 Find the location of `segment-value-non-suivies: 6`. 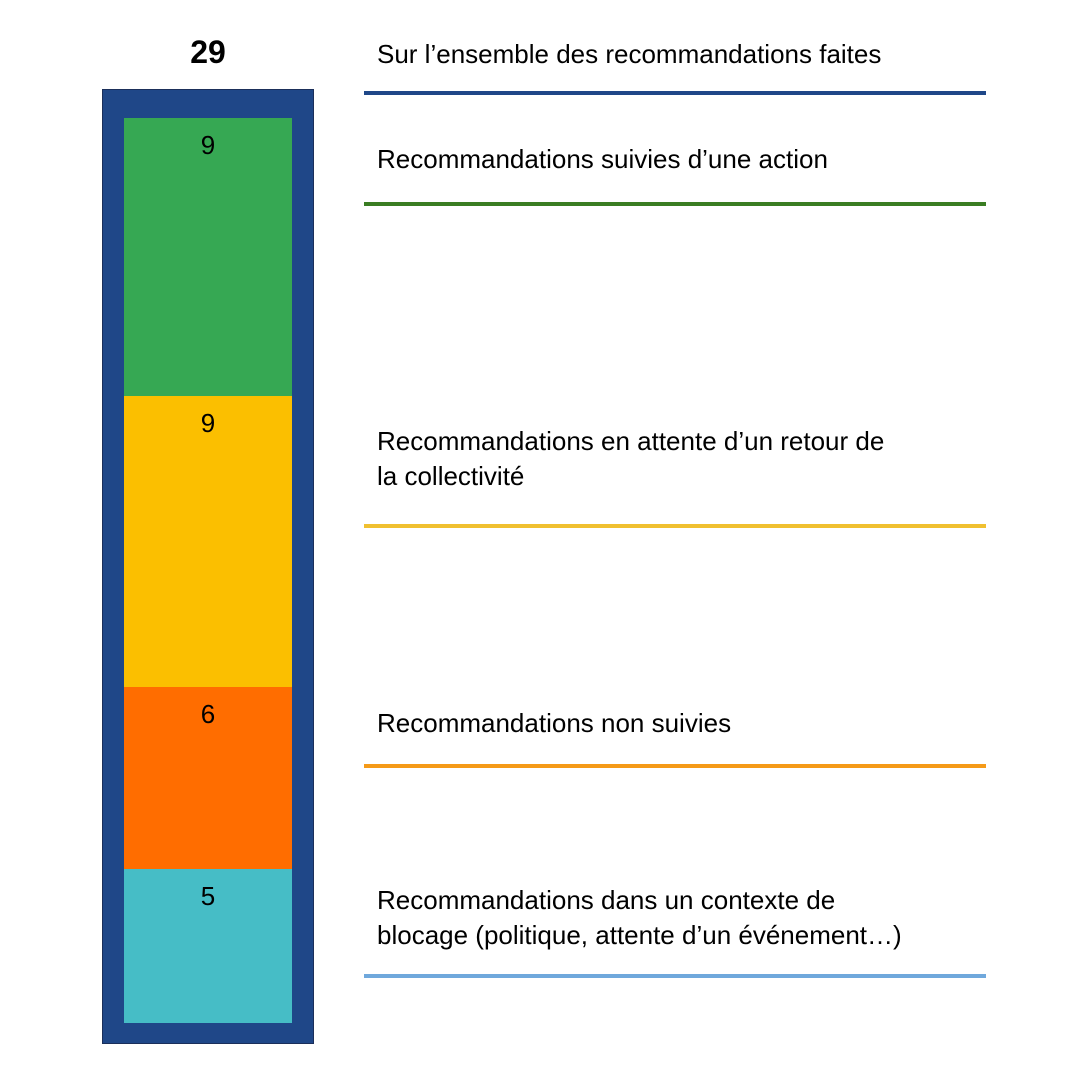

segment-value-non-suivies: 6 is located at coordinates (208, 714).